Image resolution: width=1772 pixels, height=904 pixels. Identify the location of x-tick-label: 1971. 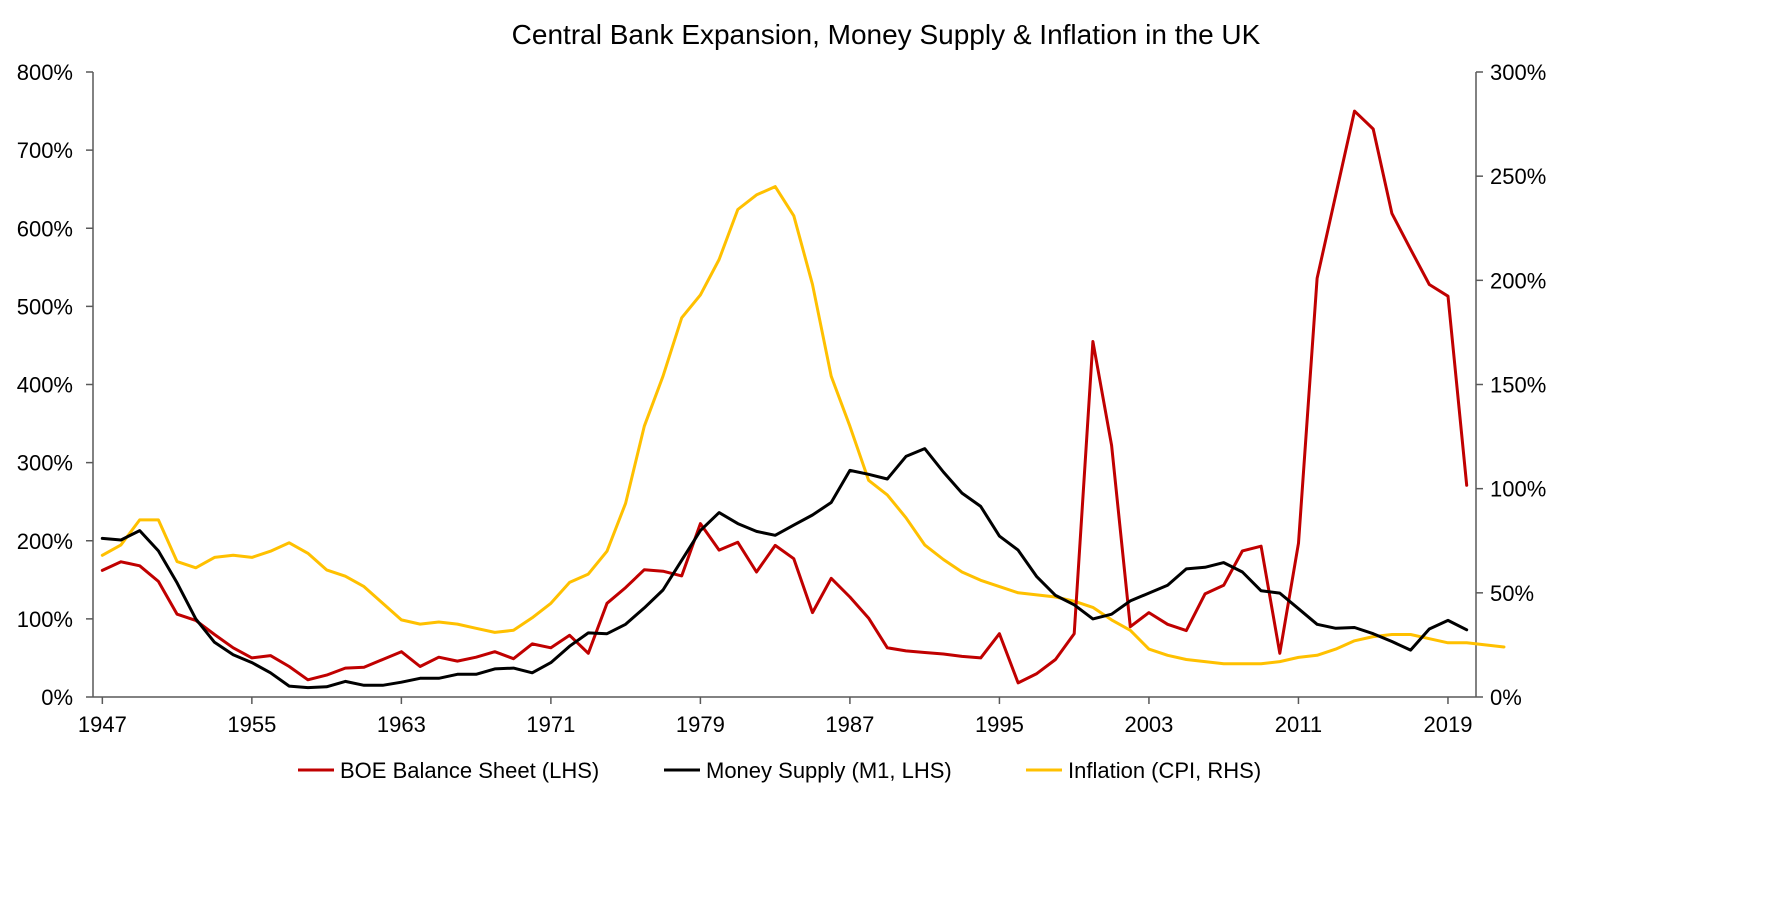
(550, 724).